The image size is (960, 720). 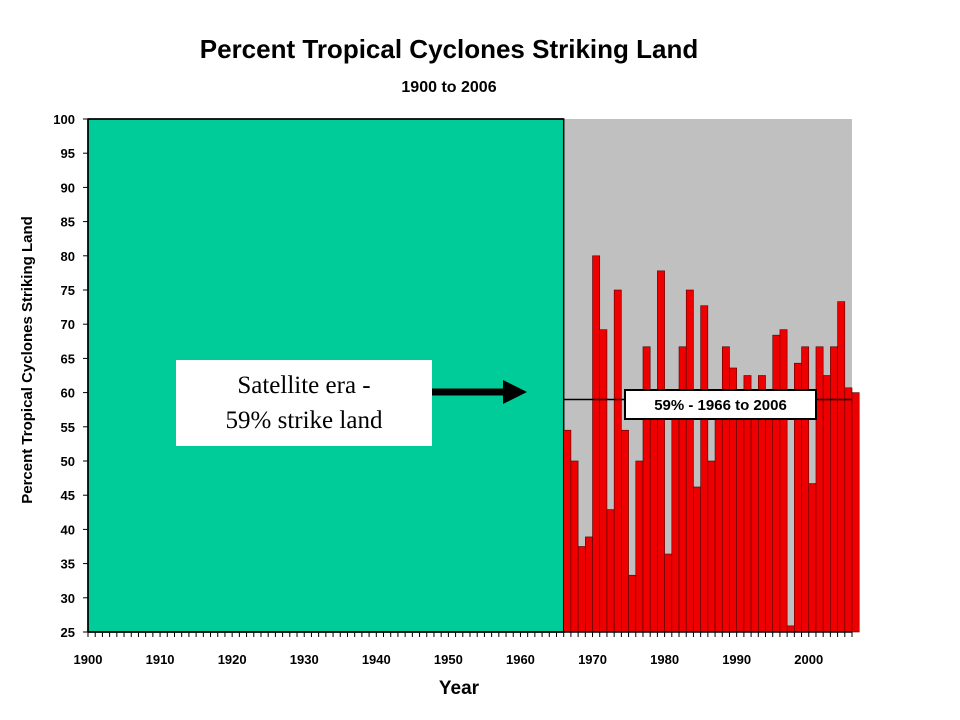 What do you see at coordinates (841, 467) in the screenshot?
I see `bar-2004` at bounding box center [841, 467].